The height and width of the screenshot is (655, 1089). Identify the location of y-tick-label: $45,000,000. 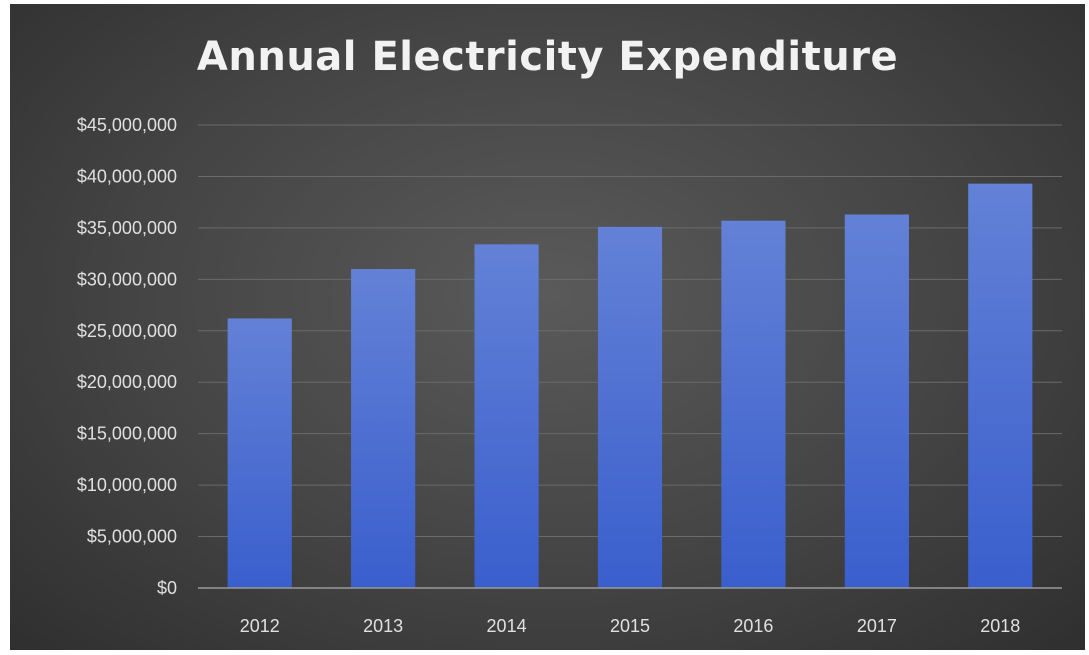
(127, 125).